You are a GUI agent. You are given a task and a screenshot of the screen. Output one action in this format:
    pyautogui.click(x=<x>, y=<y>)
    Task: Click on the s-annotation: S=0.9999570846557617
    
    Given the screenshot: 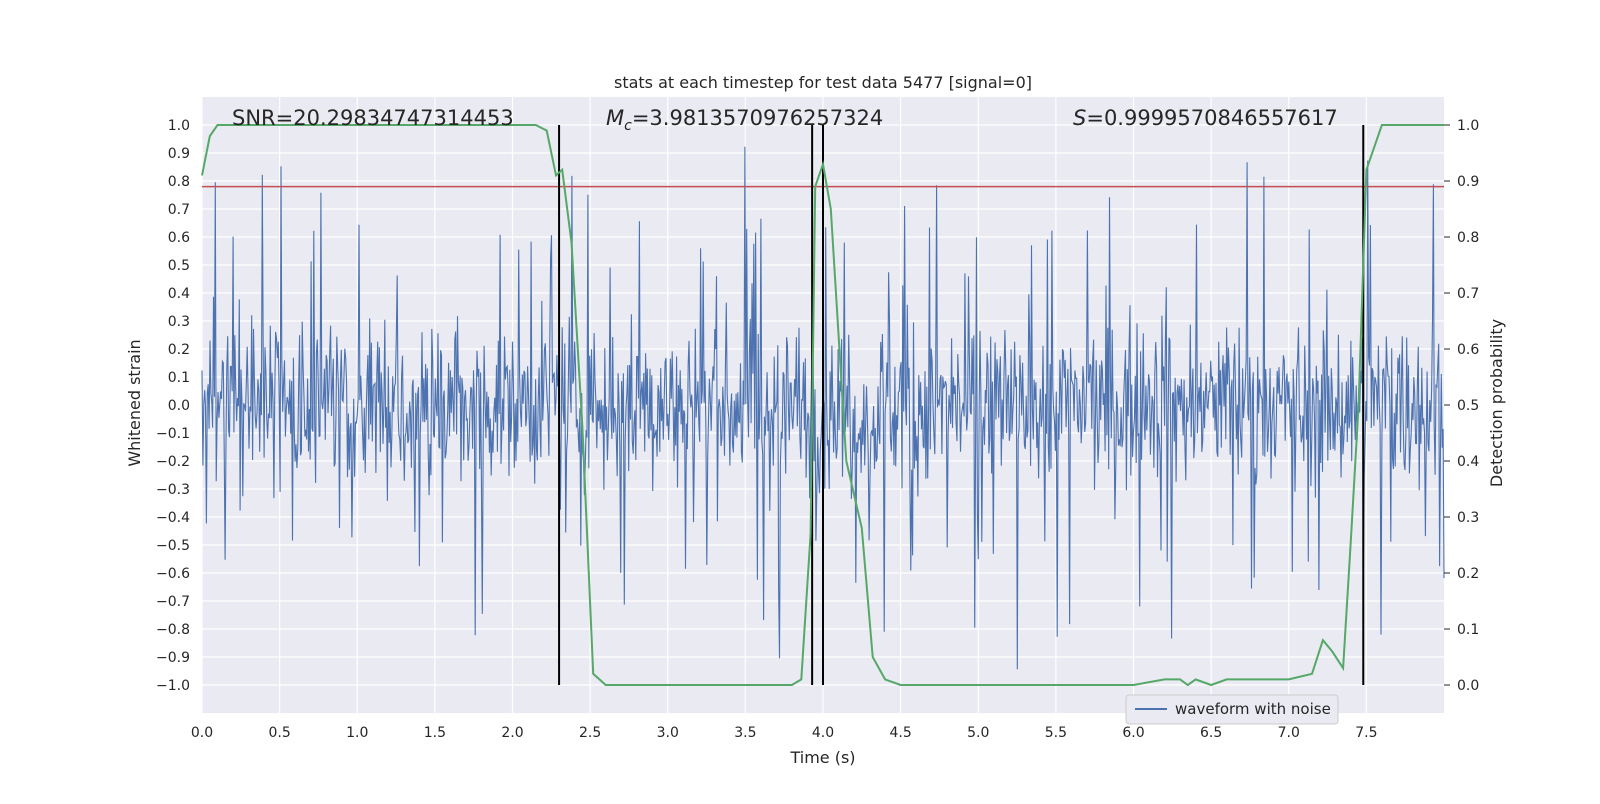 What is the action you would take?
    pyautogui.click(x=1205, y=118)
    